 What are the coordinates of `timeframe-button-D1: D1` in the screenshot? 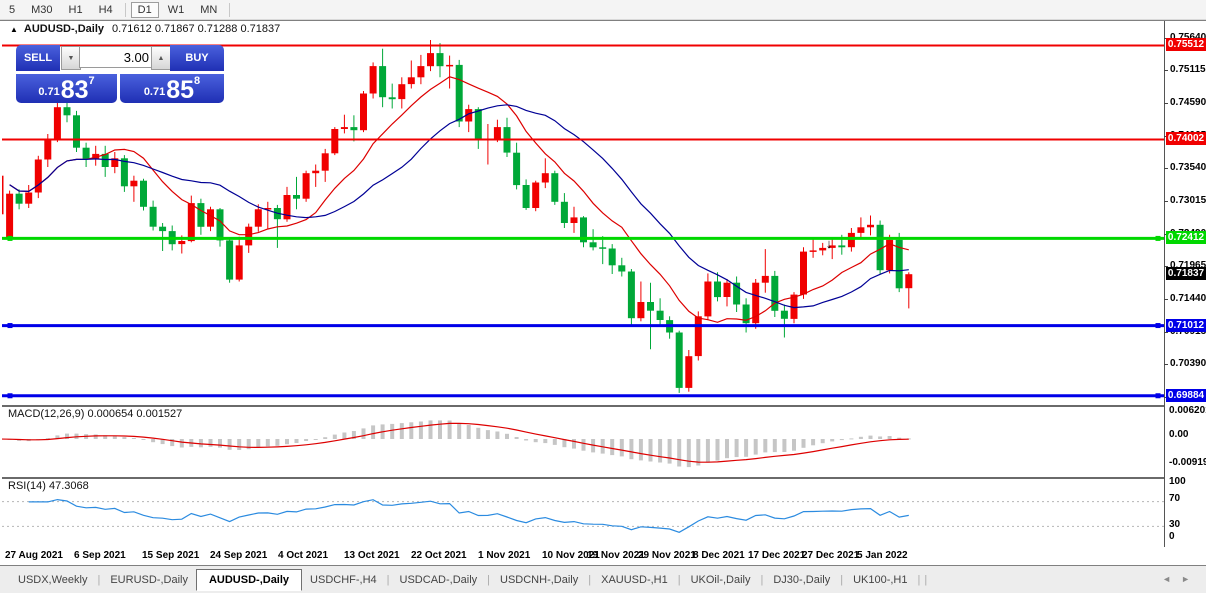 It's located at (144, 9).